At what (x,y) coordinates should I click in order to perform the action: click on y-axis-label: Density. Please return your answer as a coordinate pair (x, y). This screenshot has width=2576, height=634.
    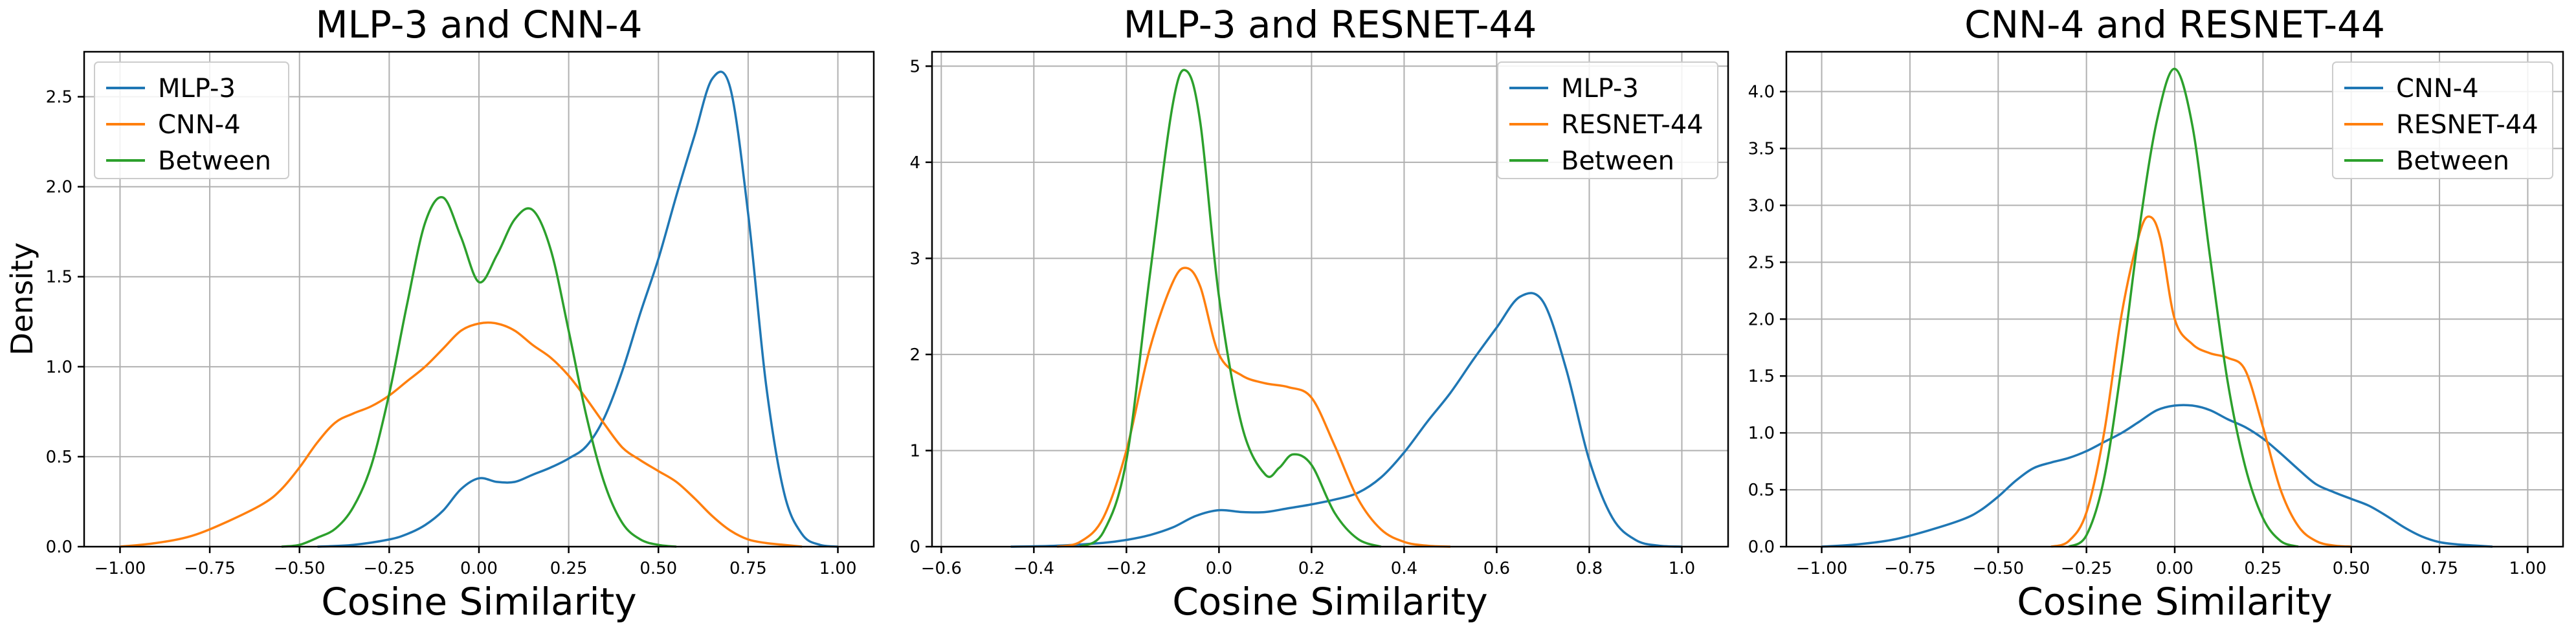
    Looking at the image, I should click on (22, 299).